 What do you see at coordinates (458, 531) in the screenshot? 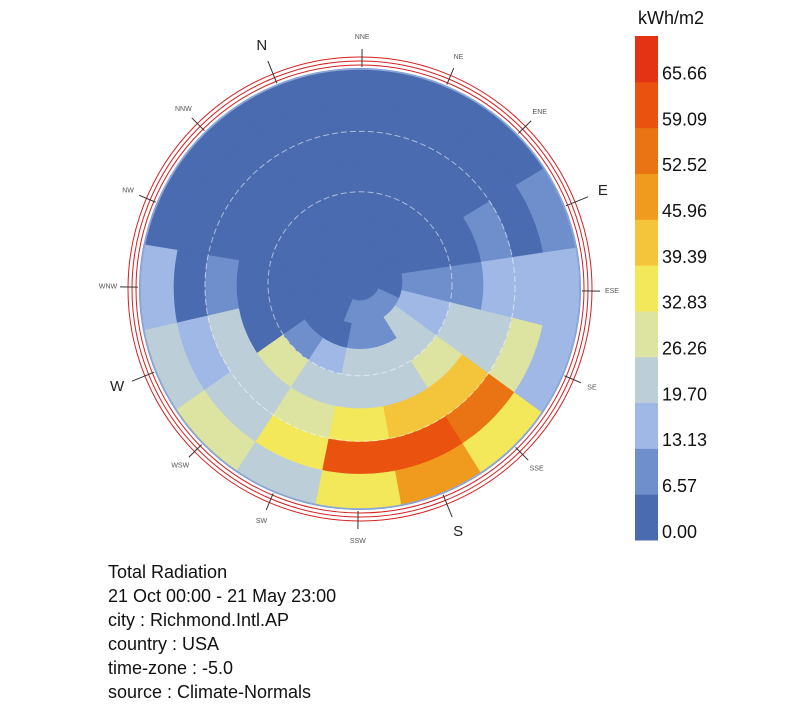
I see `direction-label: S` at bounding box center [458, 531].